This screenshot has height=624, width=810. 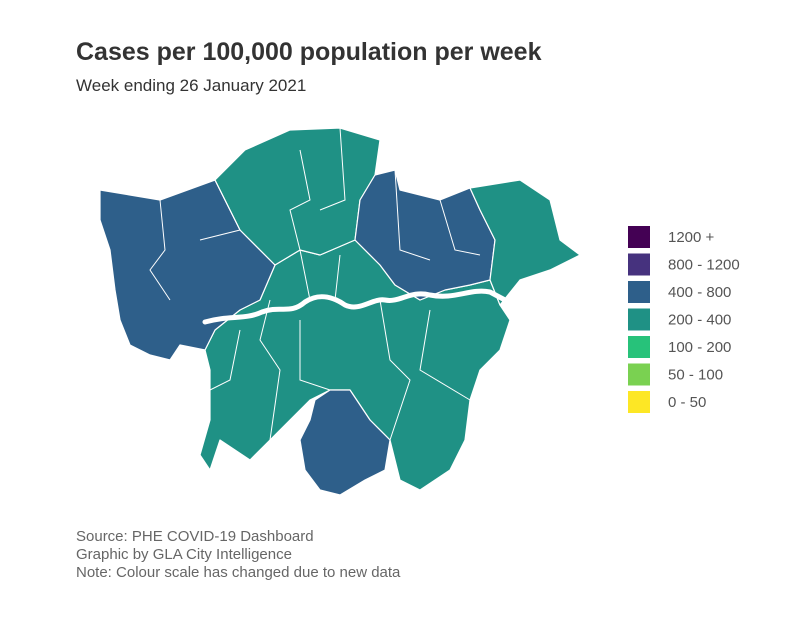 I want to click on river-thames, so click(x=355, y=306).